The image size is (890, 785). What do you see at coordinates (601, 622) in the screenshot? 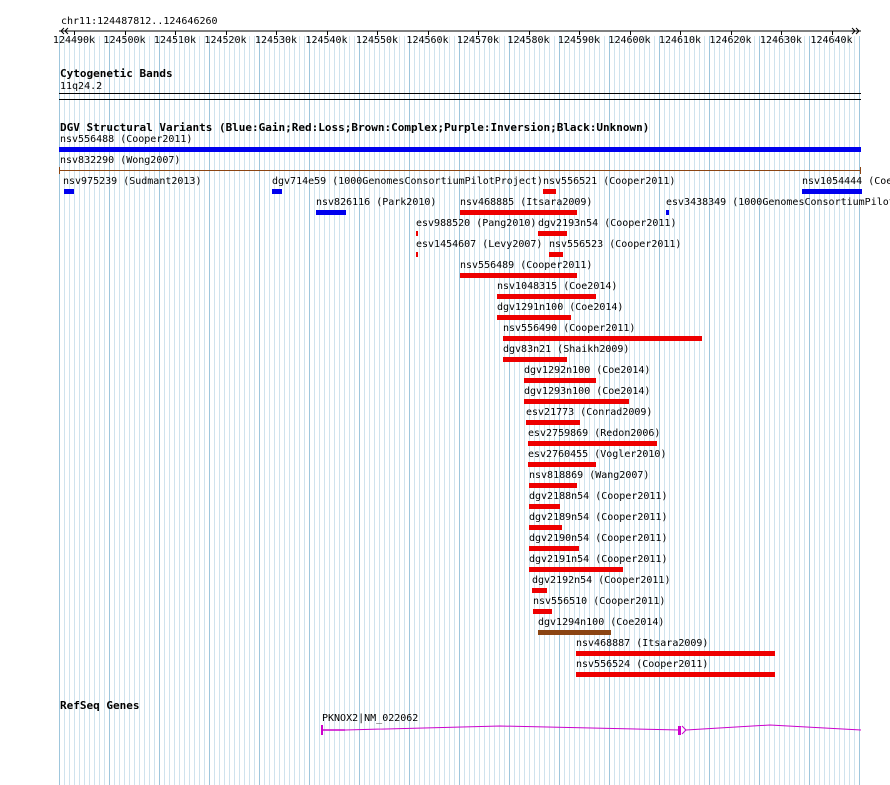
I see `dgv-feature-label: dgv1294n100 (Coe2014)` at bounding box center [601, 622].